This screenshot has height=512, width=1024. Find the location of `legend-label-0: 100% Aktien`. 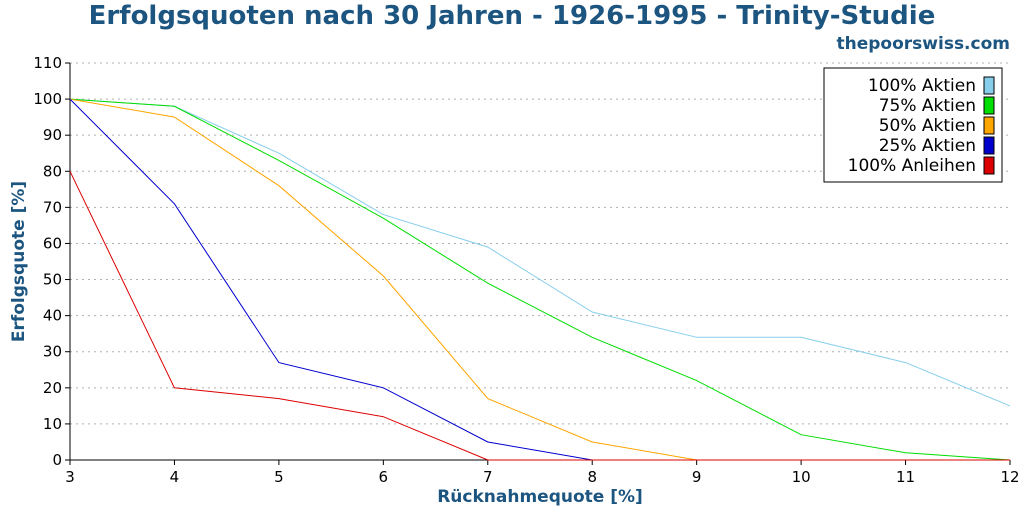

legend-label-0: 100% Aktien is located at coordinates (922, 86).